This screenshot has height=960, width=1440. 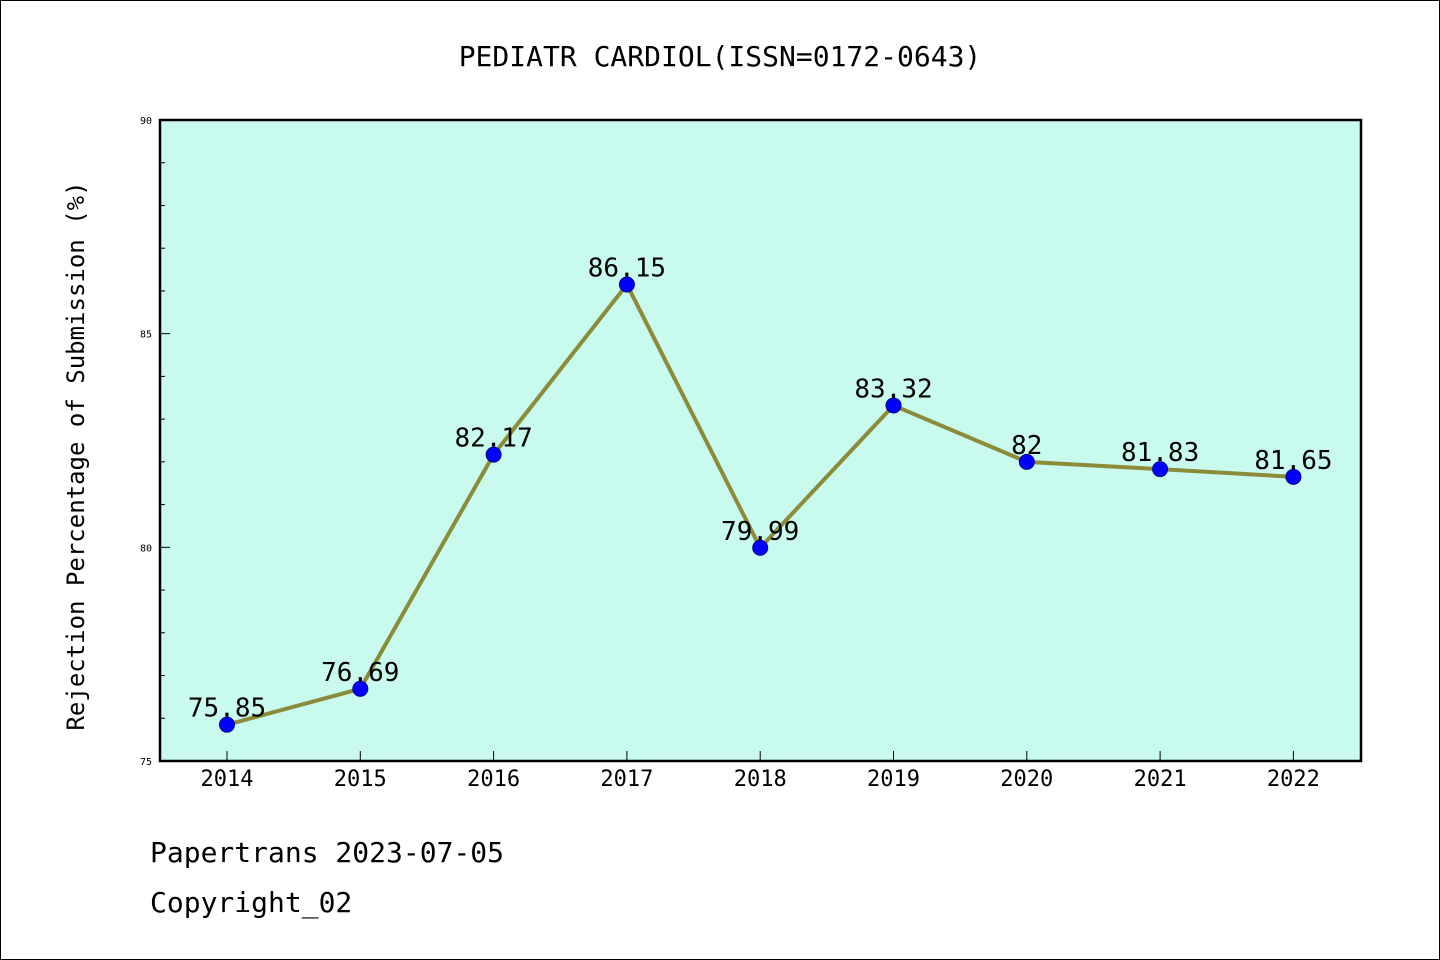 I want to click on footer-copyright-line: Copyright_02, so click(x=251, y=902).